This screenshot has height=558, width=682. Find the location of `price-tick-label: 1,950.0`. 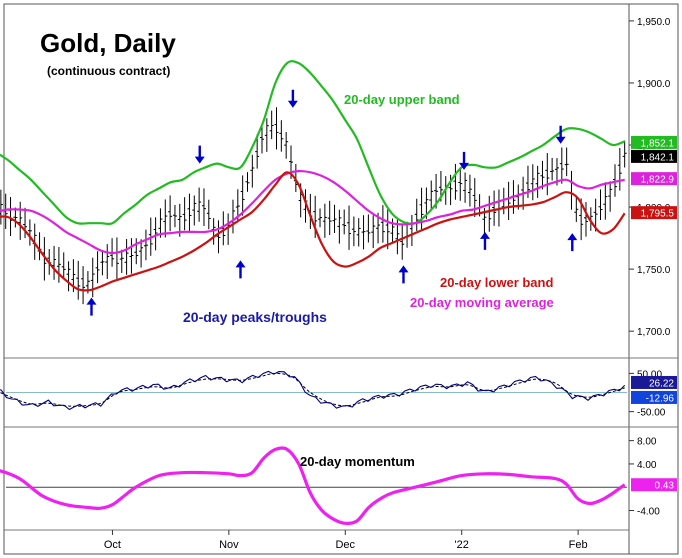

price-tick-label: 1,950.0 is located at coordinates (654, 22).